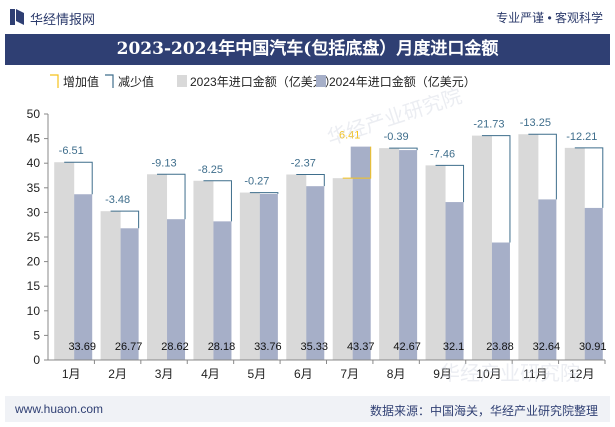  I want to click on y-axis: 0 5 10 15 20 25 30 35 40 45 50, so click(38, 237).